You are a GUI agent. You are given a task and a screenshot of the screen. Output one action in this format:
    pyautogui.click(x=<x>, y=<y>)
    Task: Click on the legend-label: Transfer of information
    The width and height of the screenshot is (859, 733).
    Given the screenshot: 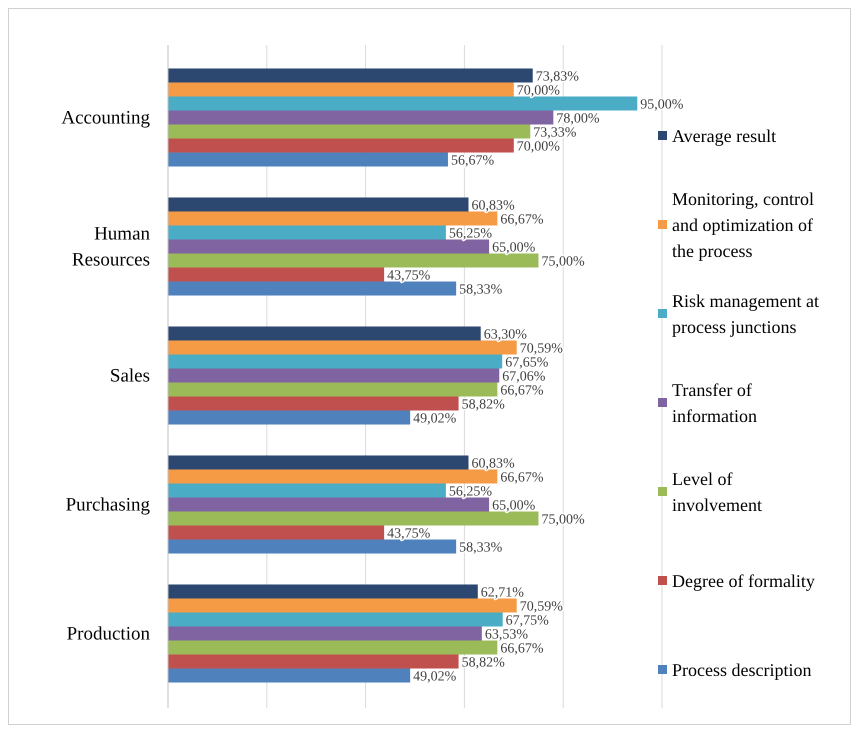 What is the action you would take?
    pyautogui.click(x=714, y=403)
    